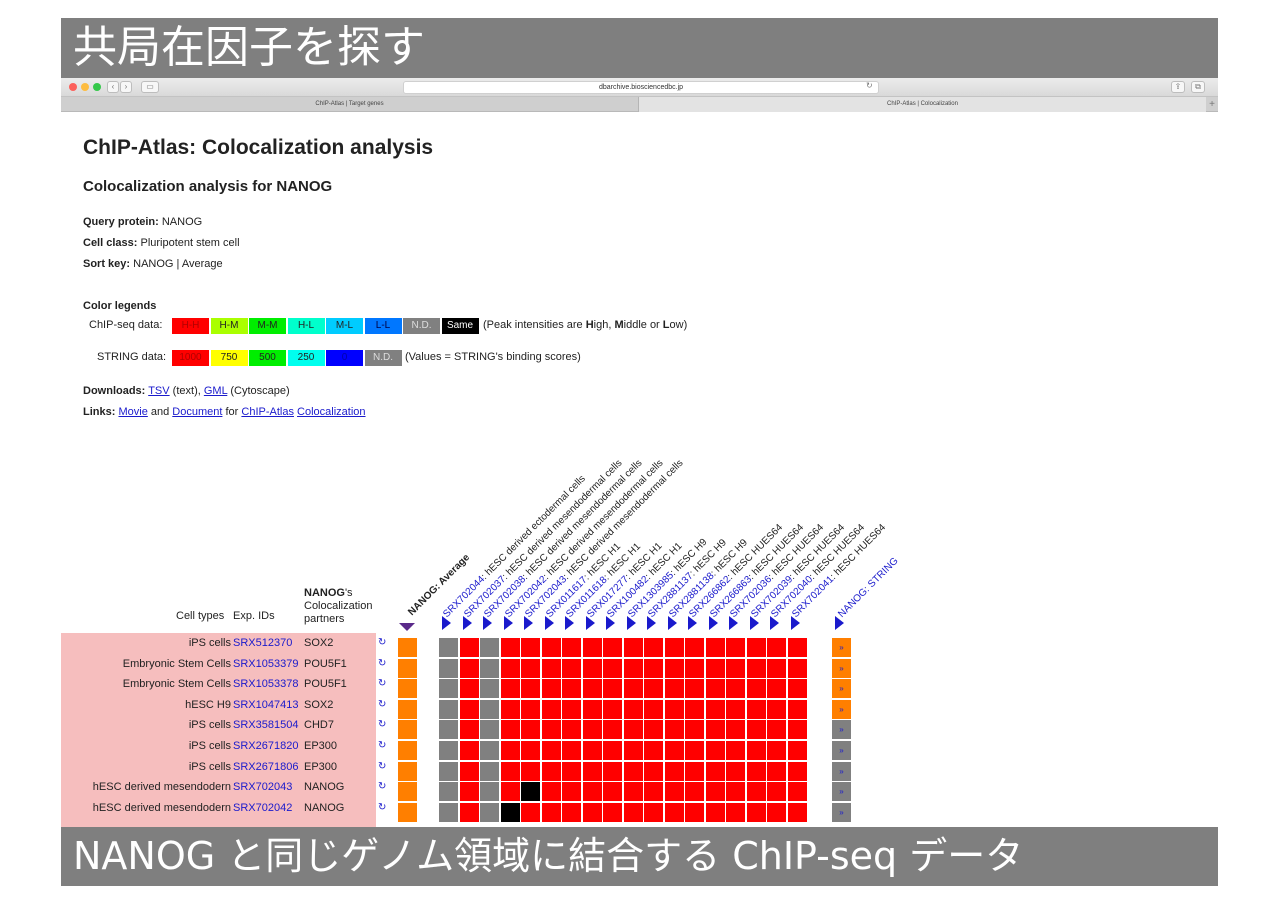 This screenshot has width=1280, height=904. Describe the element at coordinates (266, 704) in the screenshot. I see `row-exp-id-link: SRX1047413` at that location.